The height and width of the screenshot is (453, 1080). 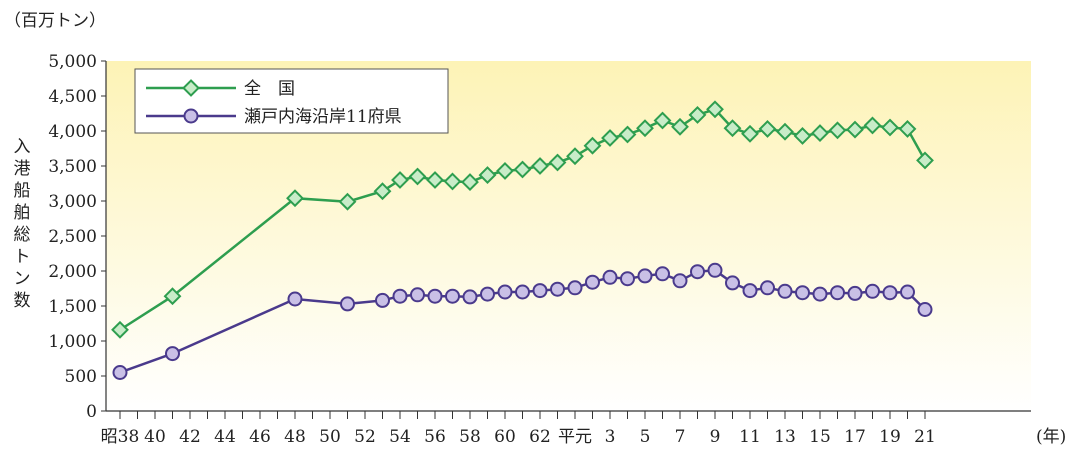 I want to click on y-tick-label: 1,000, so click(x=72, y=342).